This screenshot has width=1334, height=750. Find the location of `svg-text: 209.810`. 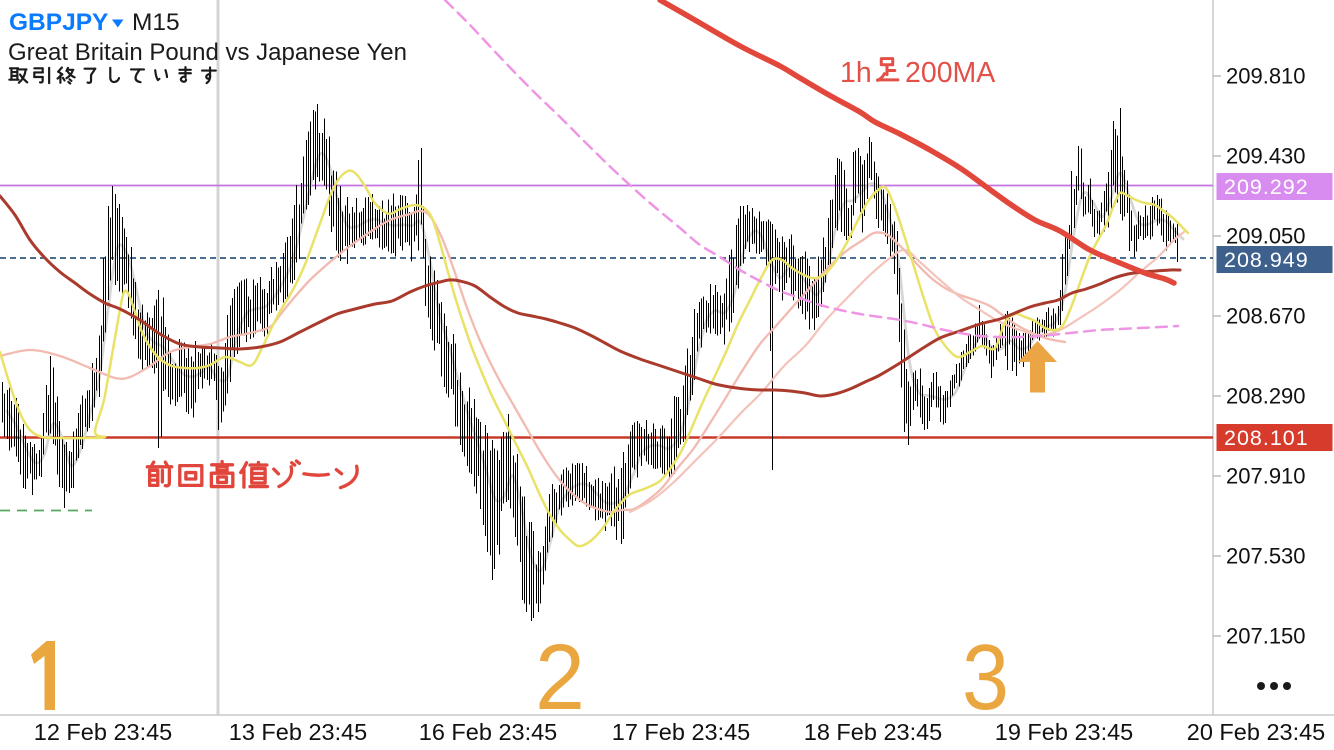

svg-text: 209.810 is located at coordinates (1266, 76).